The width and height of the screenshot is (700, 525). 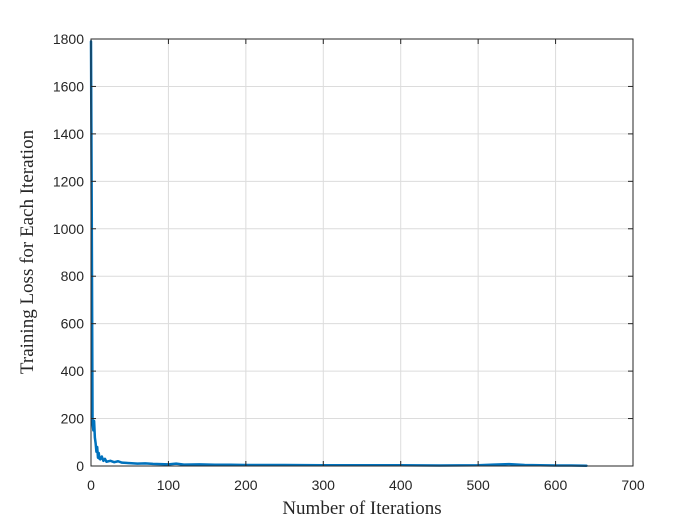 I want to click on x-tick-label: 600, so click(x=556, y=485).